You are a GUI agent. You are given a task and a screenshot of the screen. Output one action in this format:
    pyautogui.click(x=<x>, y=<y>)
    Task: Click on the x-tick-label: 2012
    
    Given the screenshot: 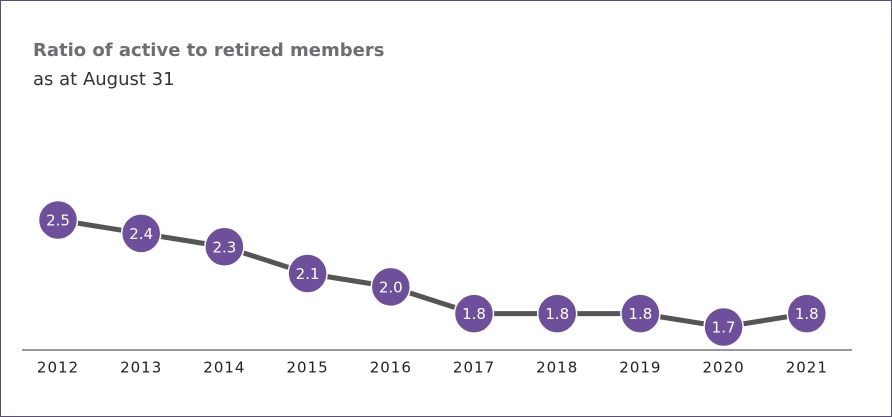 What is the action you would take?
    pyautogui.click(x=58, y=368)
    